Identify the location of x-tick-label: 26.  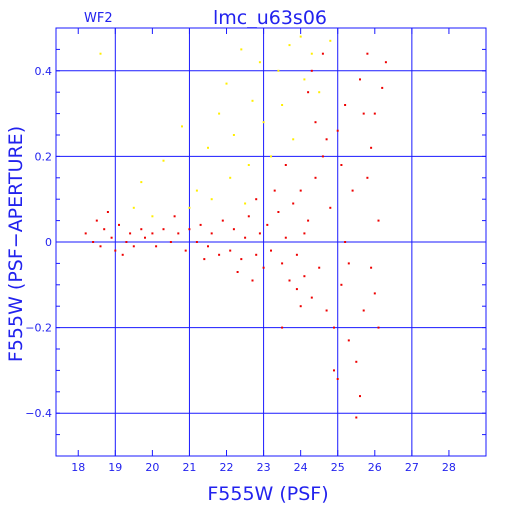
(375, 467).